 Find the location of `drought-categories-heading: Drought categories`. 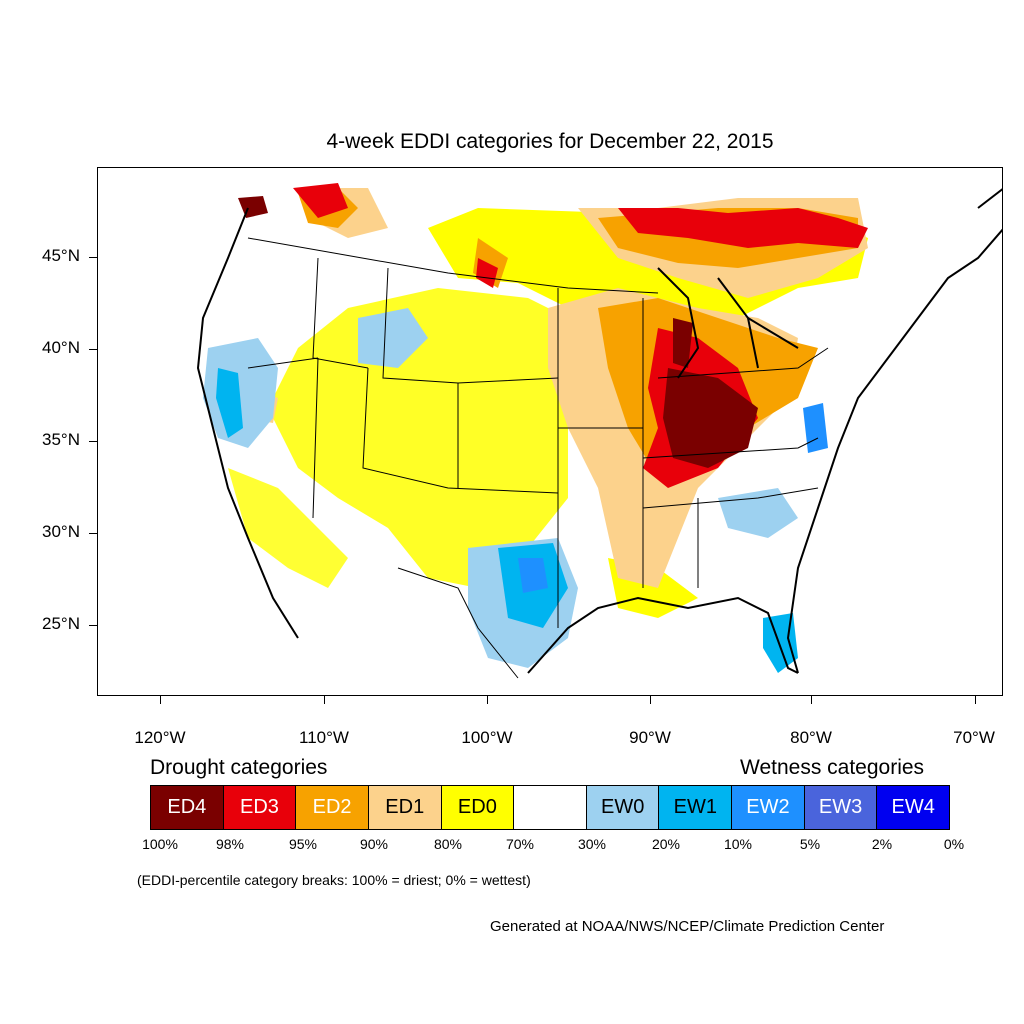

drought-categories-heading: Drought categories is located at coordinates (239, 767).